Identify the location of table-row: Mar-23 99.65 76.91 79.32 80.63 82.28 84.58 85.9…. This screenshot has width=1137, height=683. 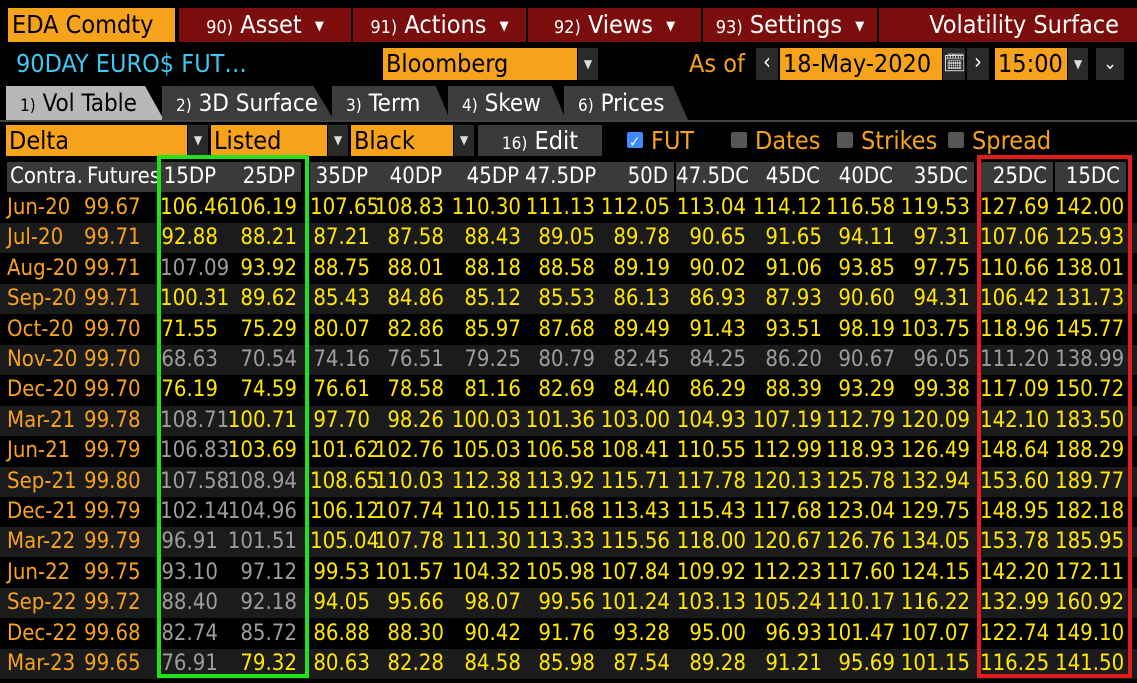
(568, 664).